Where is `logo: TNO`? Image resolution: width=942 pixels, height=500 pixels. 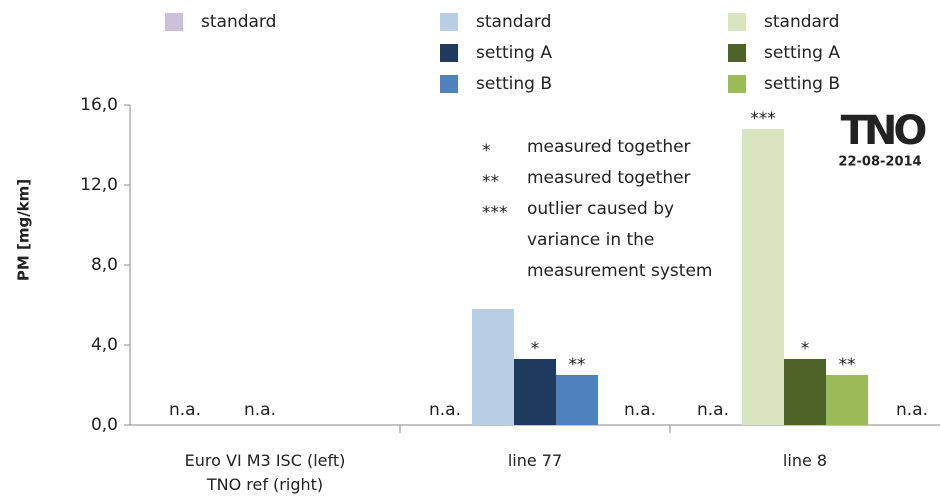
logo: TNO is located at coordinates (883, 131).